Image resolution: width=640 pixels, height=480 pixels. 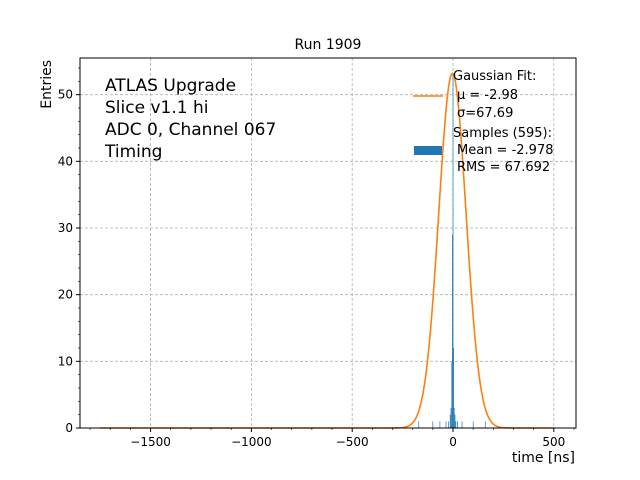 What do you see at coordinates (328, 45) in the screenshot?
I see `chart-title: Run 1909` at bounding box center [328, 45].